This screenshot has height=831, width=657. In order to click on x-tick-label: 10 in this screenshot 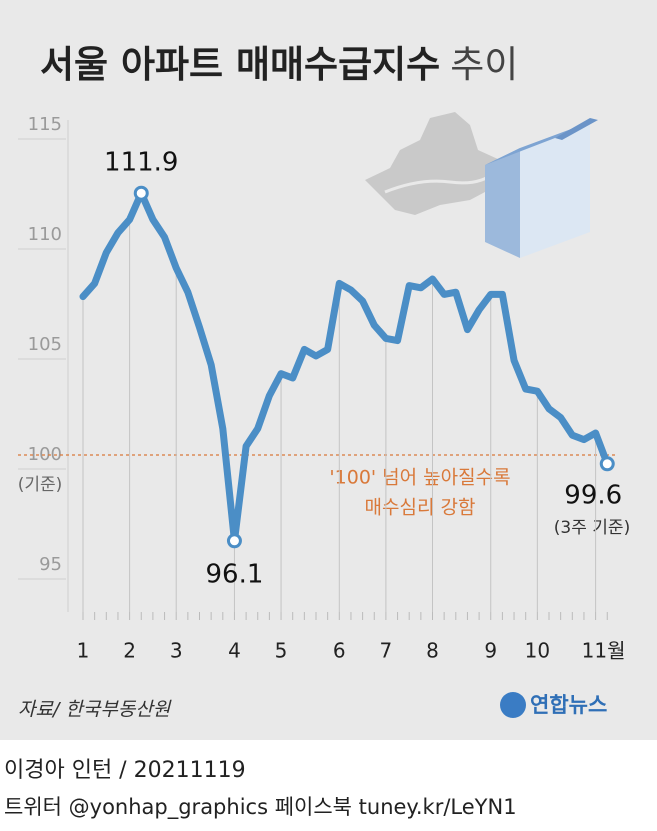, I will do `click(537, 651)`.